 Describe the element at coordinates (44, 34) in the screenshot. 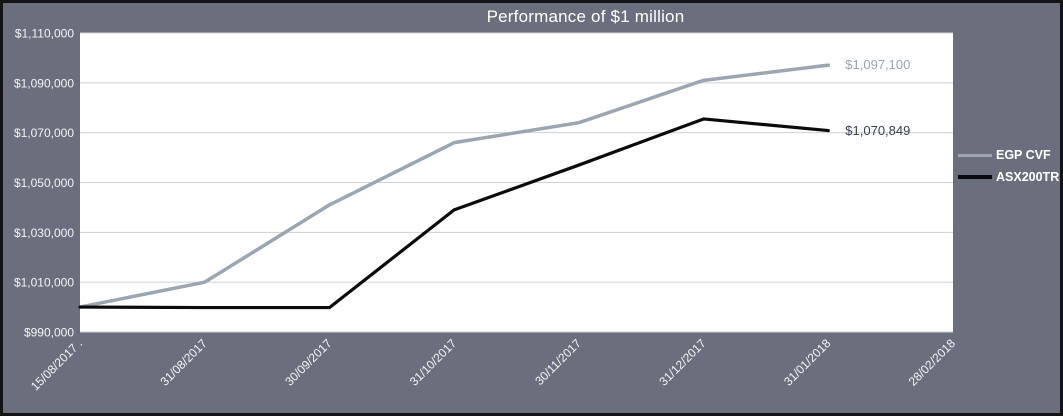

I see `y-axis-tick-label: $1,110,000` at that location.